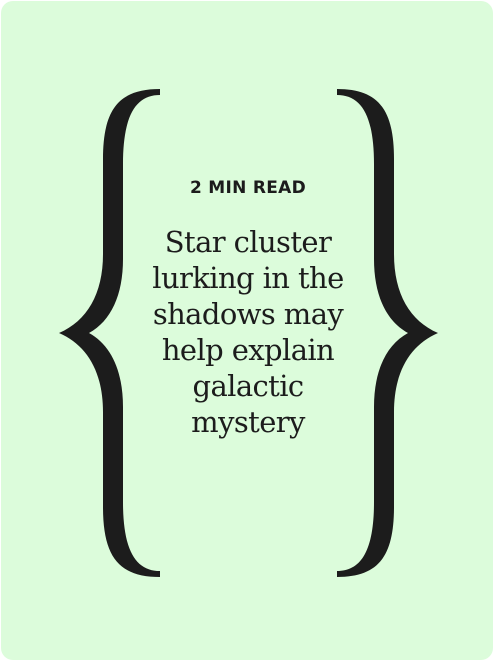 Image resolution: width=494 pixels, height=661 pixels. Describe the element at coordinates (248, 350) in the screenshot. I see `headline-line: help explain` at that location.